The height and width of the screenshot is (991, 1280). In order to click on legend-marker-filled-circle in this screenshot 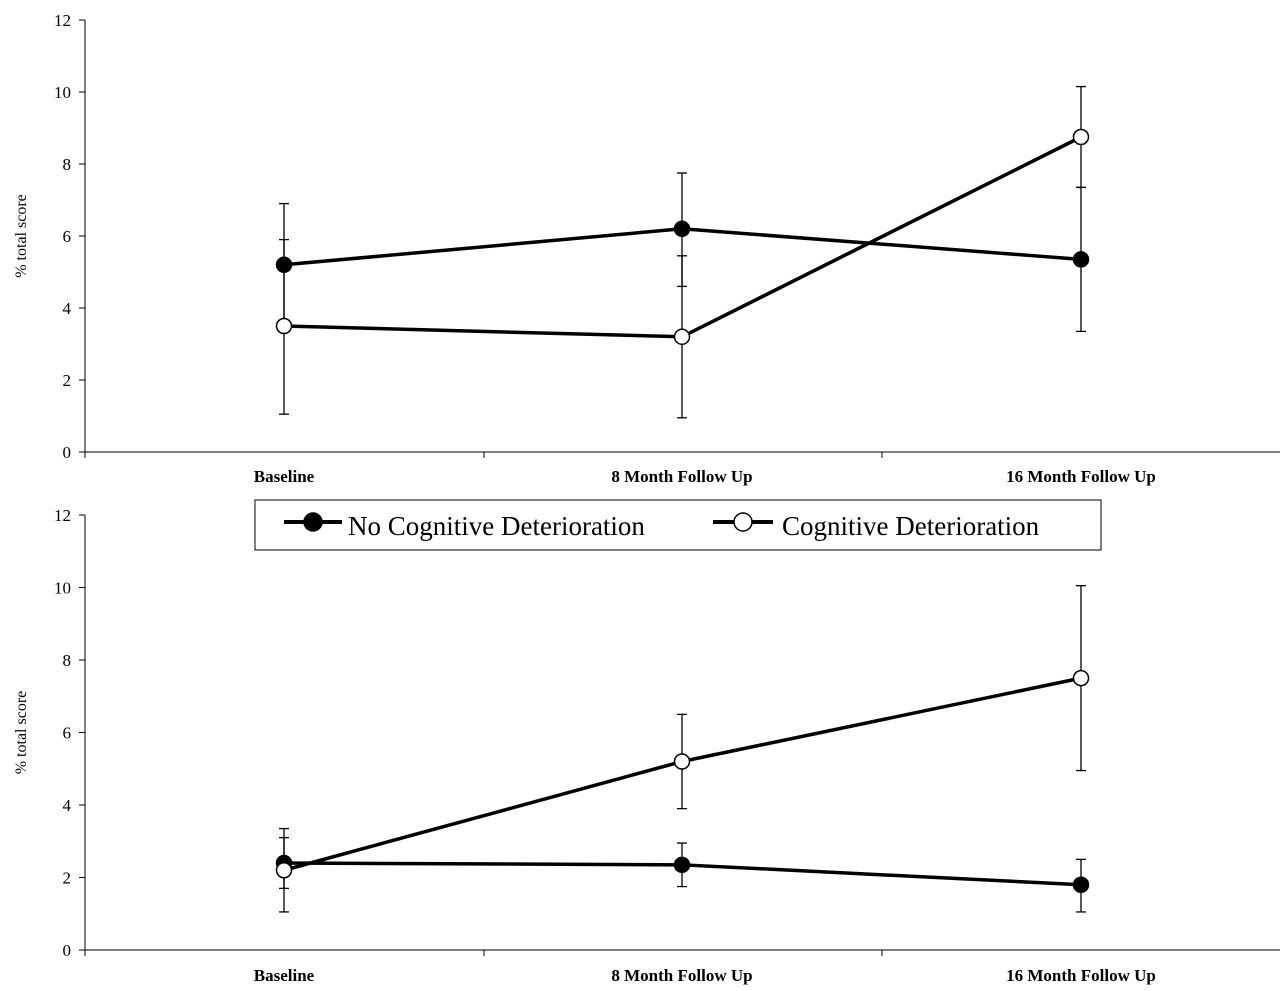, I will do `click(313, 522)`.